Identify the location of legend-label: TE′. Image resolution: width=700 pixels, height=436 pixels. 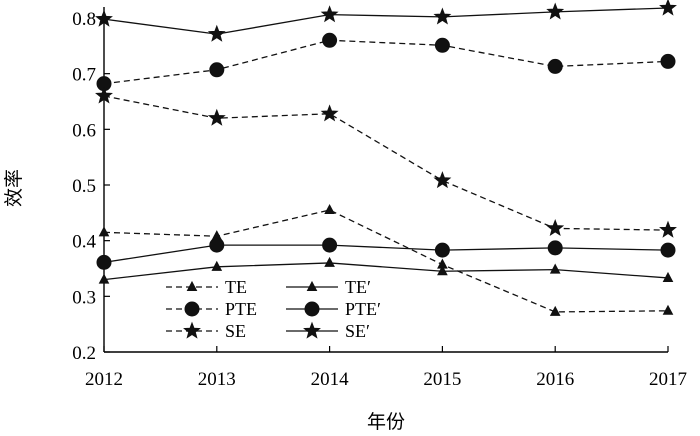
(358, 287).